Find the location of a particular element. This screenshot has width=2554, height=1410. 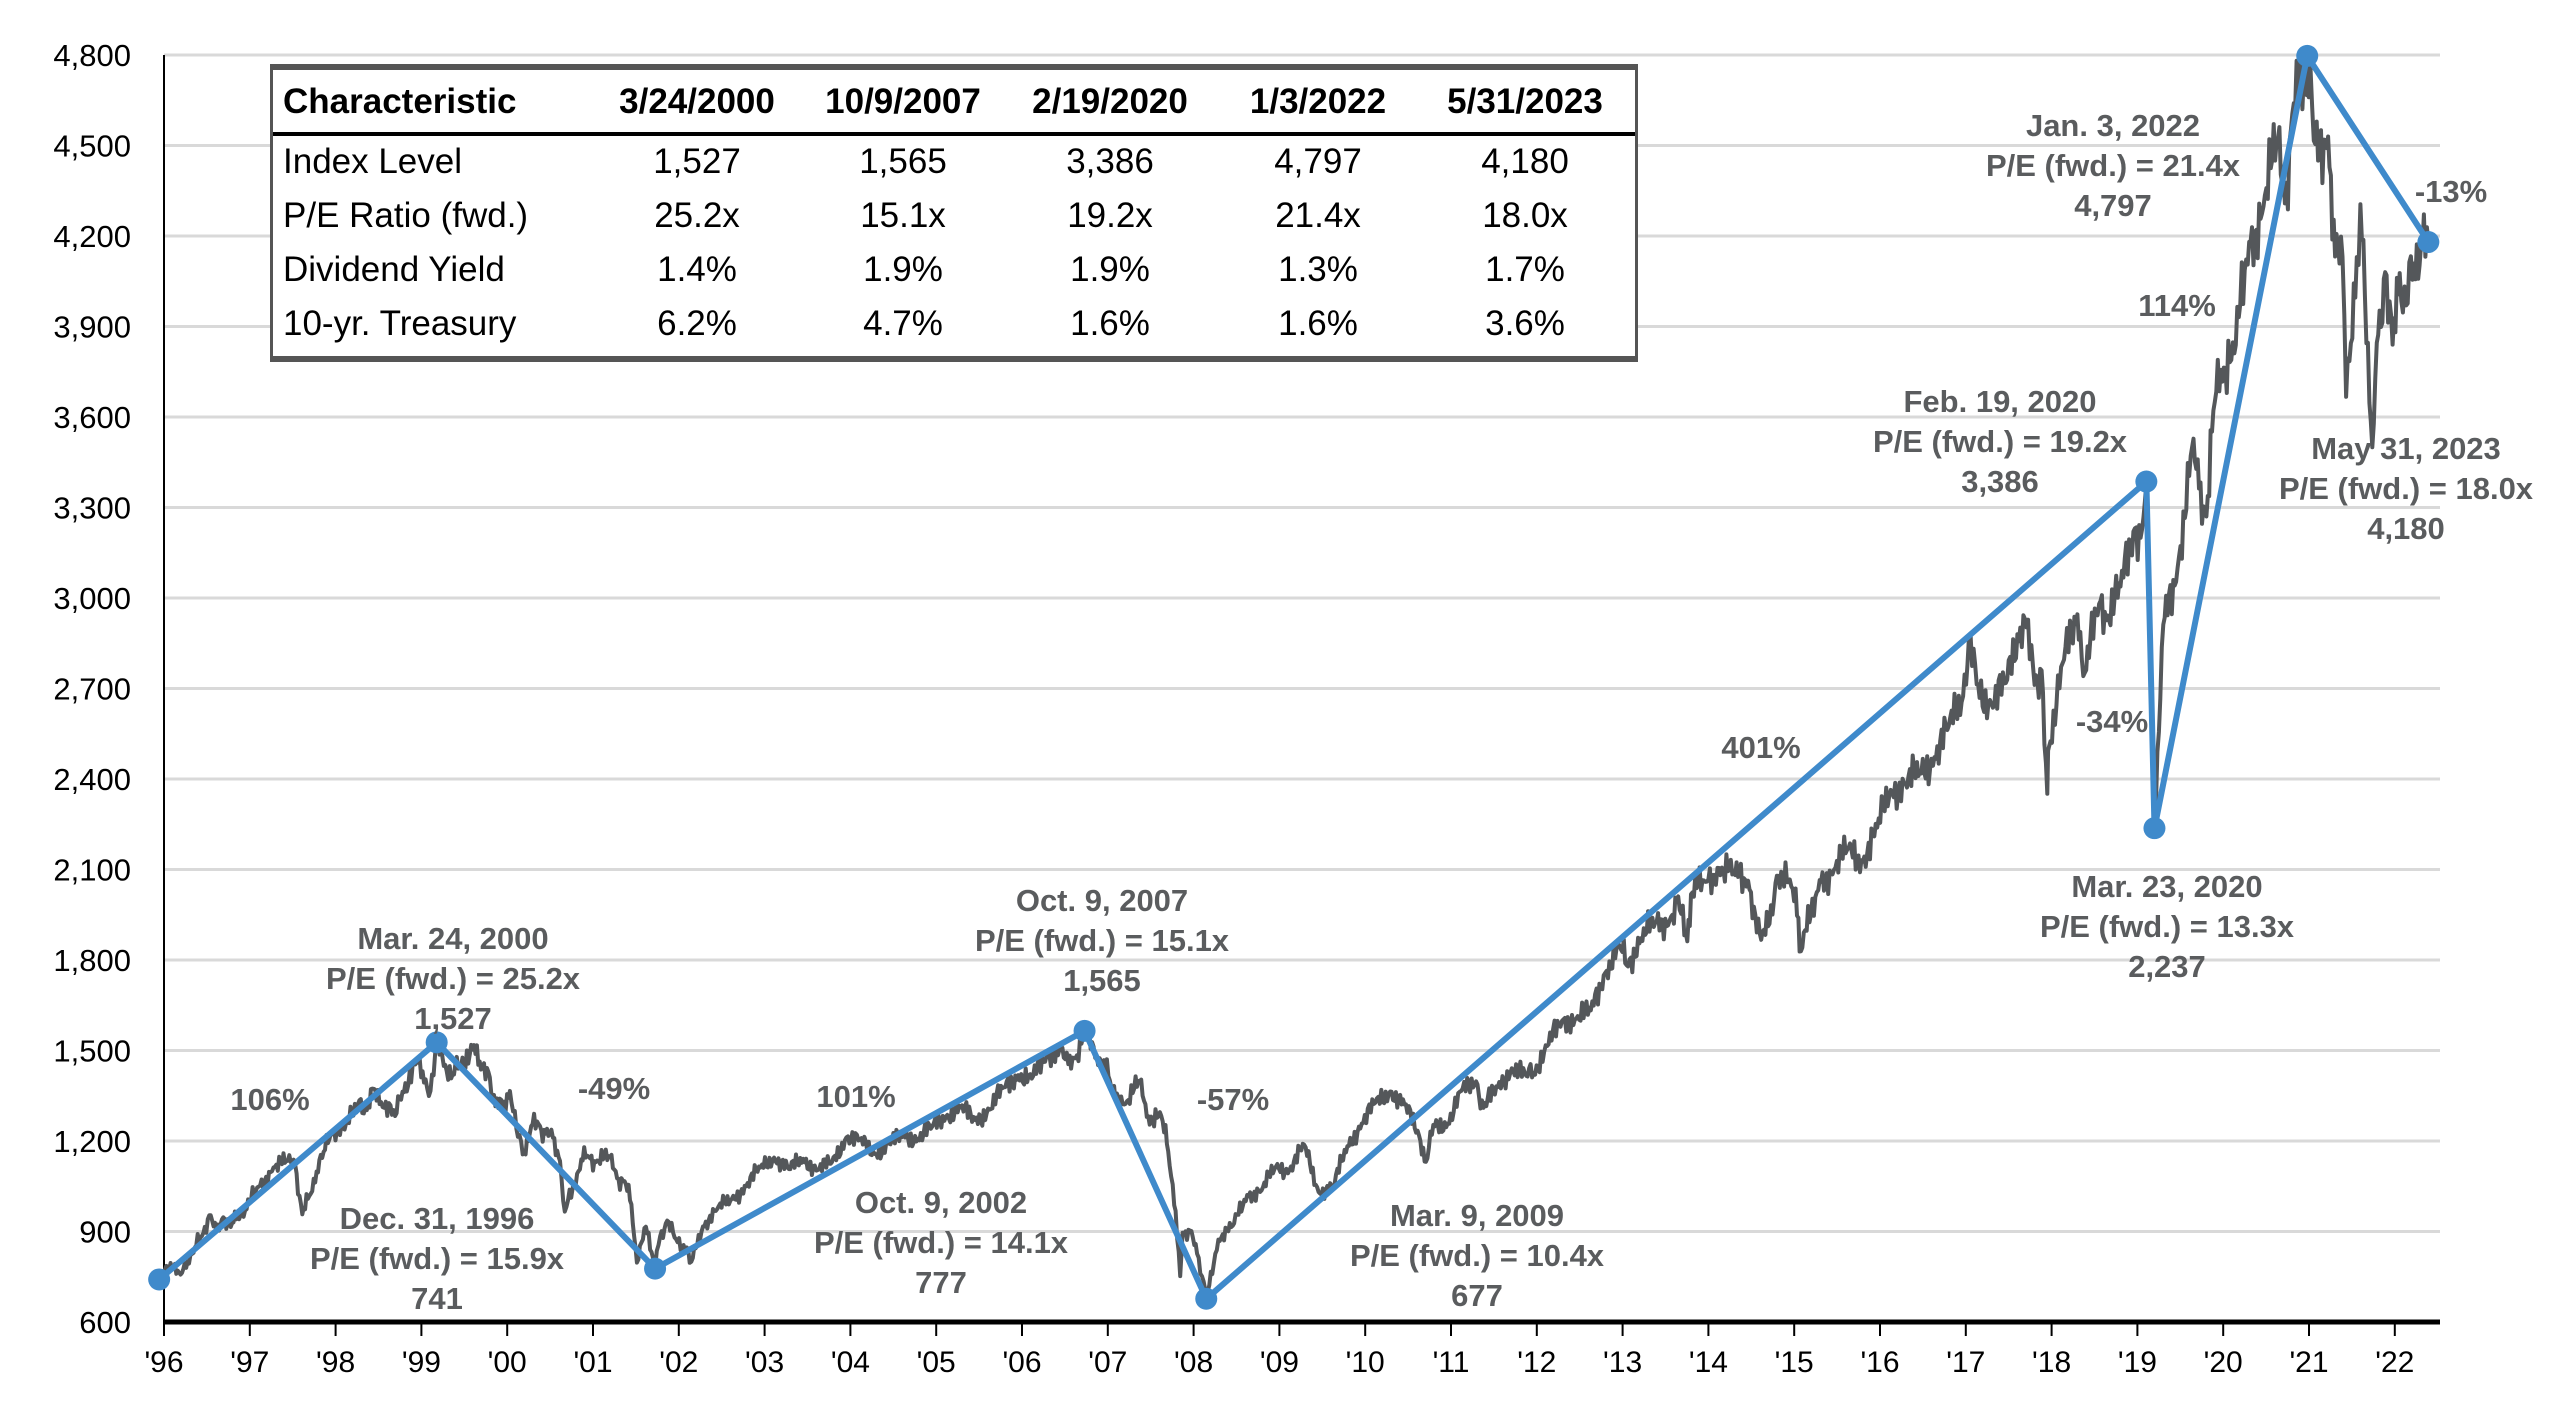

annotation-line: 3,386 is located at coordinates (2000, 481).